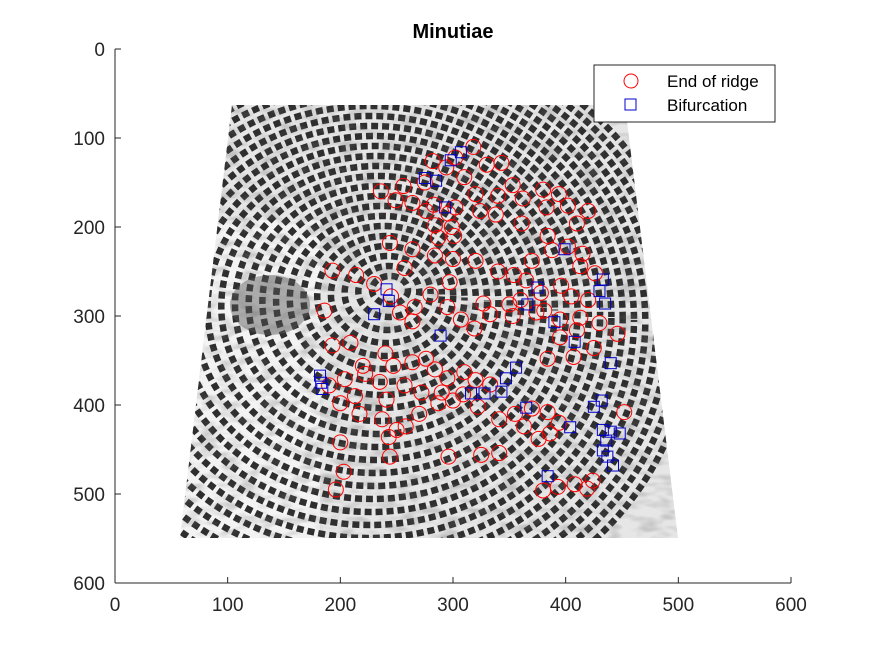  Describe the element at coordinates (89, 406) in the screenshot. I see `y-tick-label: 400` at that location.